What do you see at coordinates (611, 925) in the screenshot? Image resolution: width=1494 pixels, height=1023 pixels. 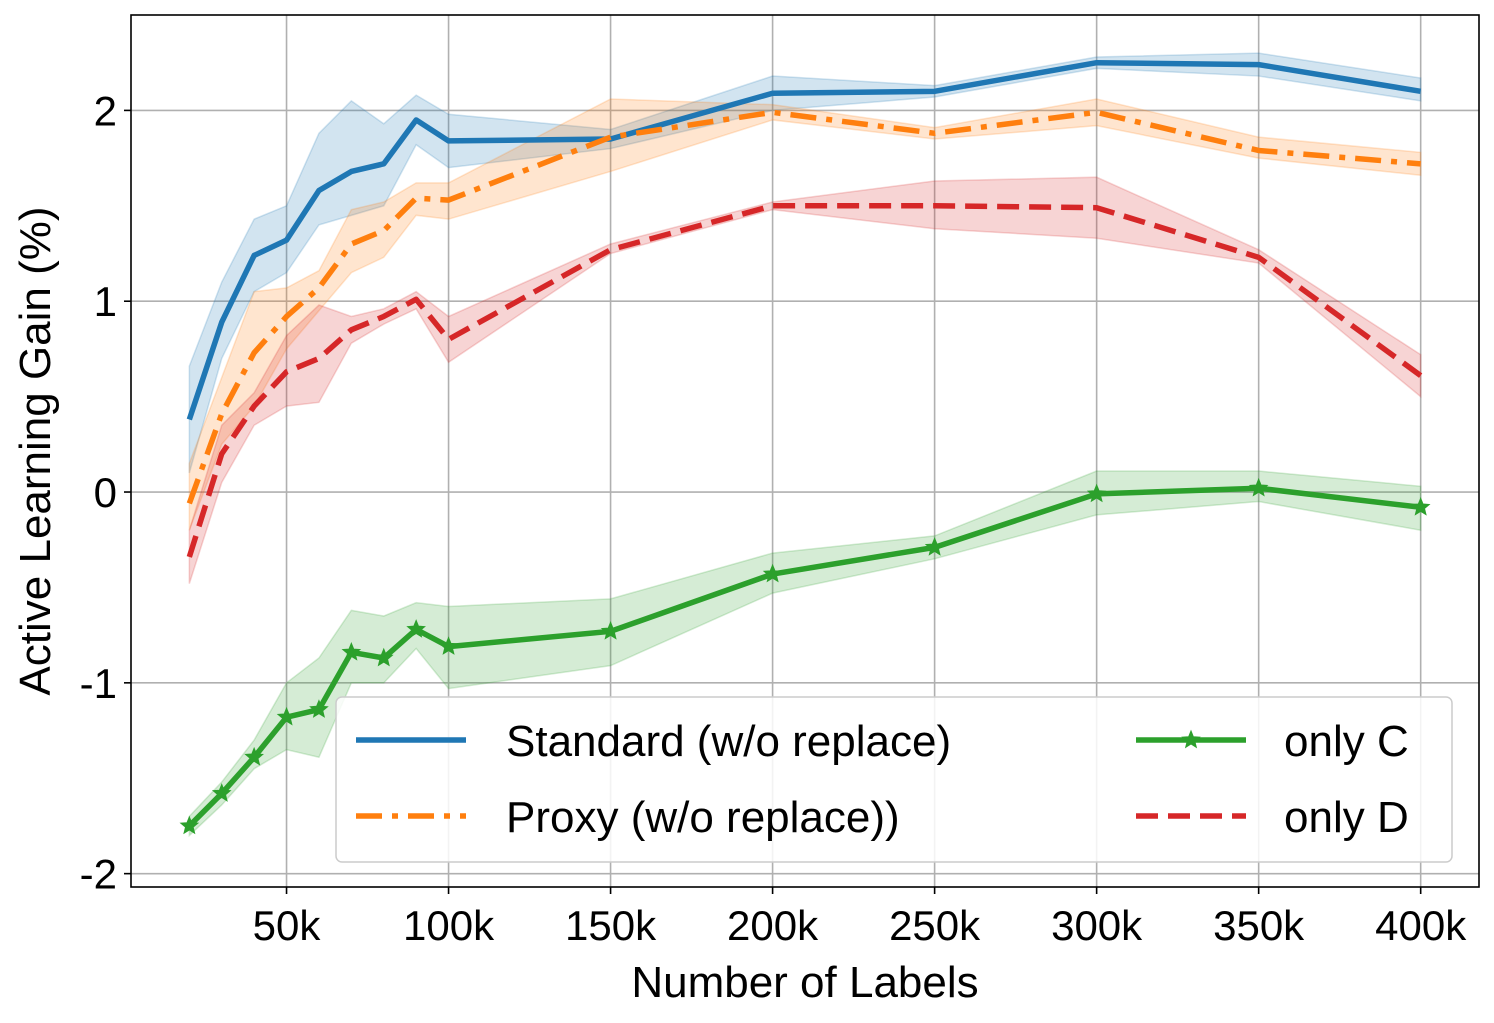 I see `x-tick-label: 150k` at bounding box center [611, 925].